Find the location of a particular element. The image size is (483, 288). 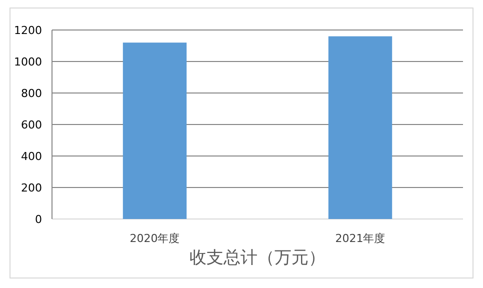

x-tick-label: 2020年度 is located at coordinates (155, 238).